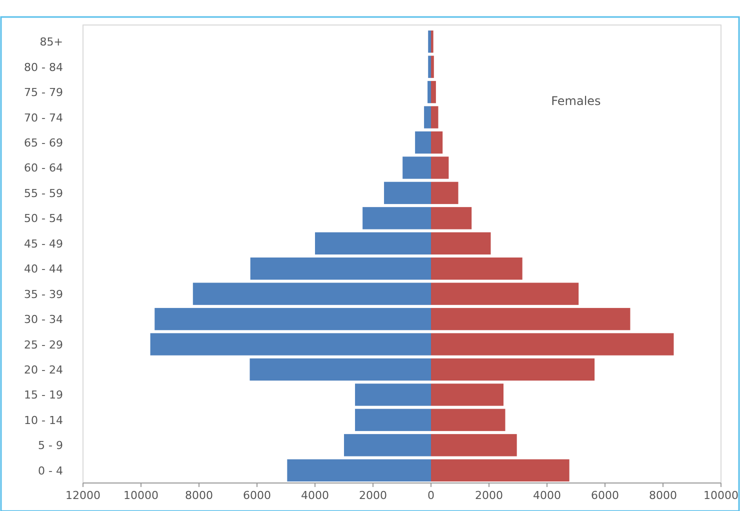 The height and width of the screenshot is (511, 740). Describe the element at coordinates (43, 67) in the screenshot. I see `y-tick-label: 80 - 84` at that location.